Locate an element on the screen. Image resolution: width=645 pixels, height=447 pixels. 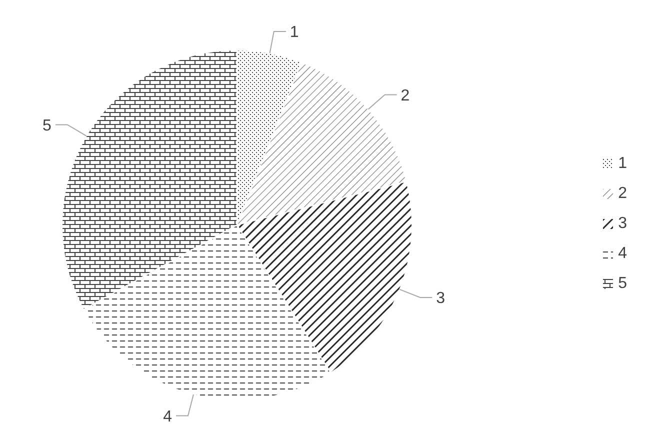
slice-label: 2 is located at coordinates (405, 95).